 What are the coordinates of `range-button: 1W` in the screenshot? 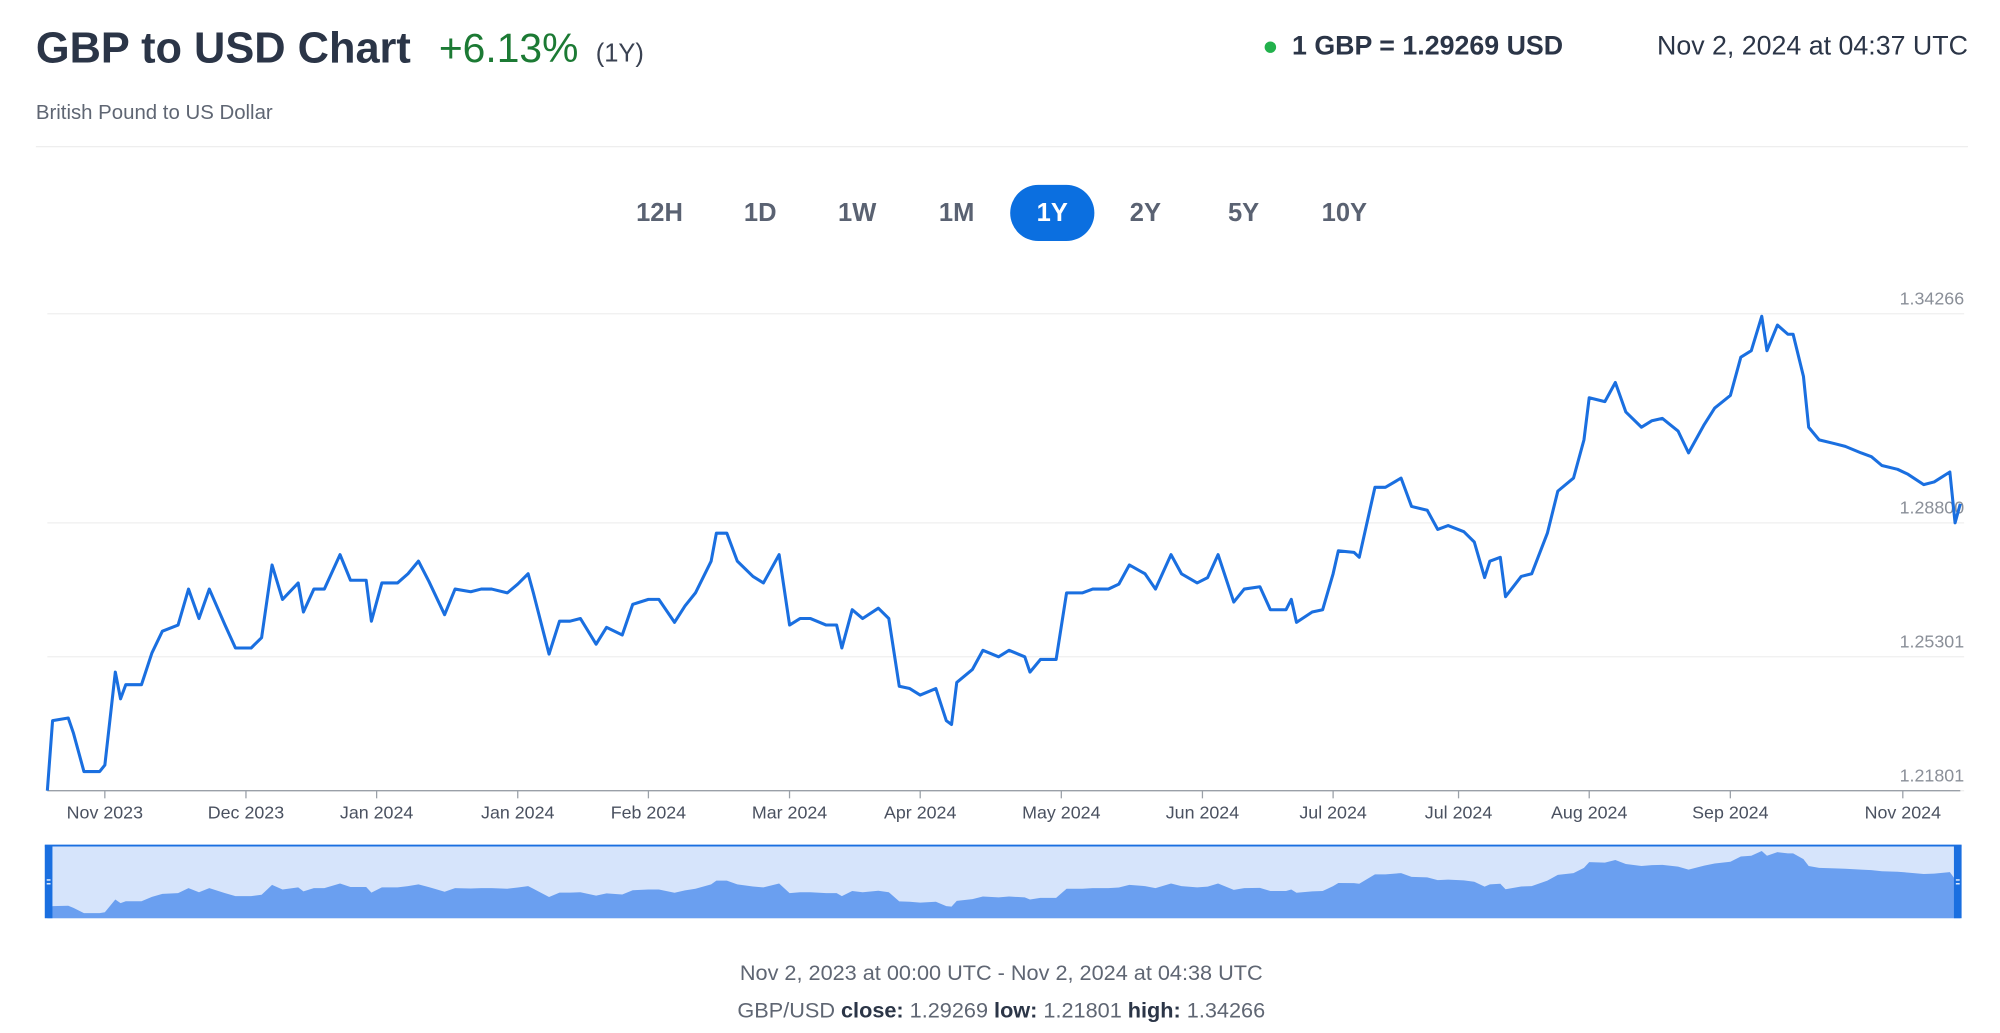 It's located at (857, 213).